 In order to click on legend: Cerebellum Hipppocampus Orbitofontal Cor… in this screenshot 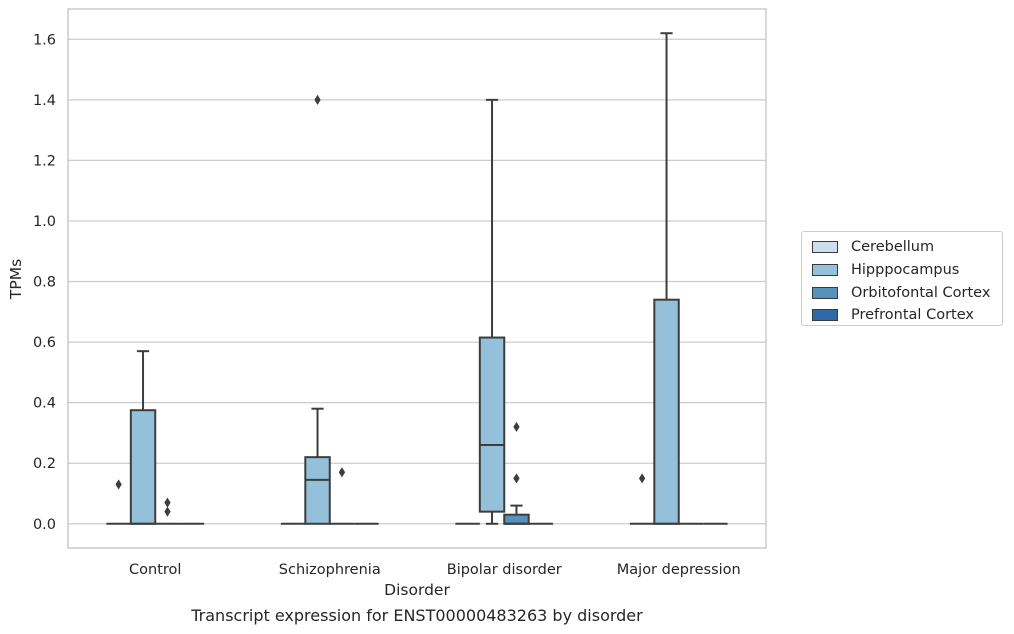, I will do `click(902, 278)`.